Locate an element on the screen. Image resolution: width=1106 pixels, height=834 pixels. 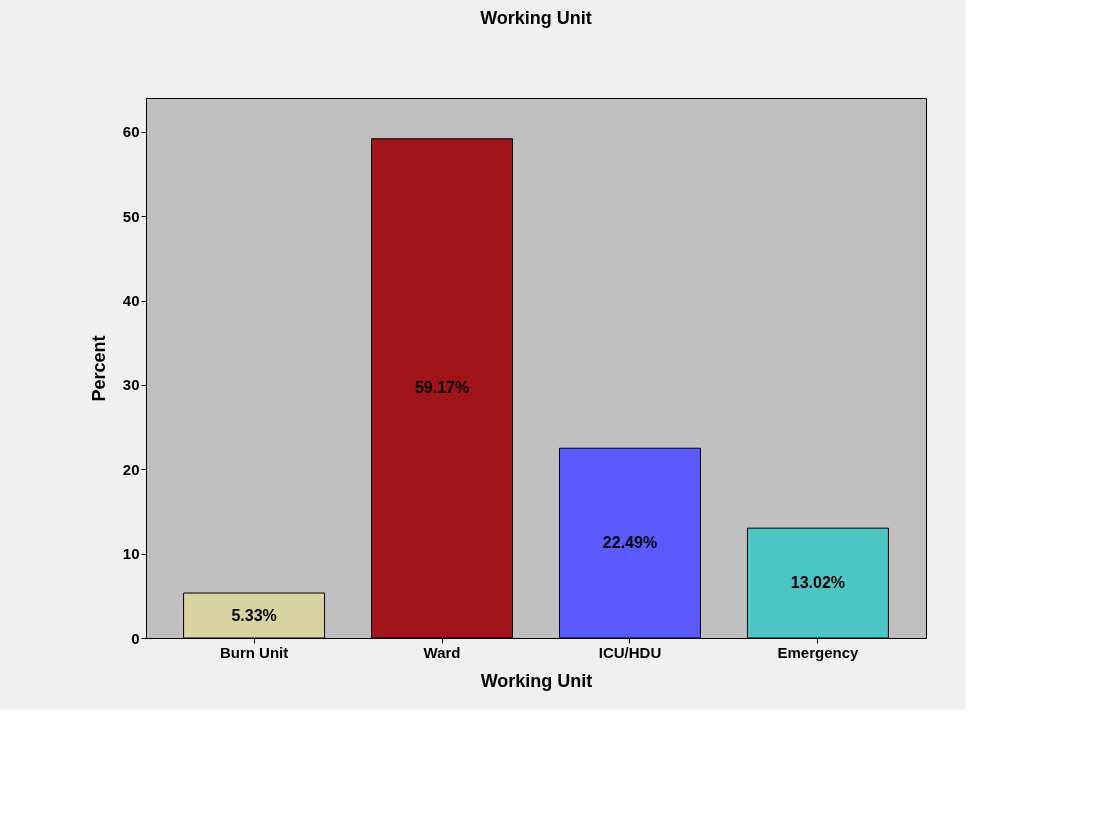
x-tick-label: ICU/HDU is located at coordinates (630, 652).